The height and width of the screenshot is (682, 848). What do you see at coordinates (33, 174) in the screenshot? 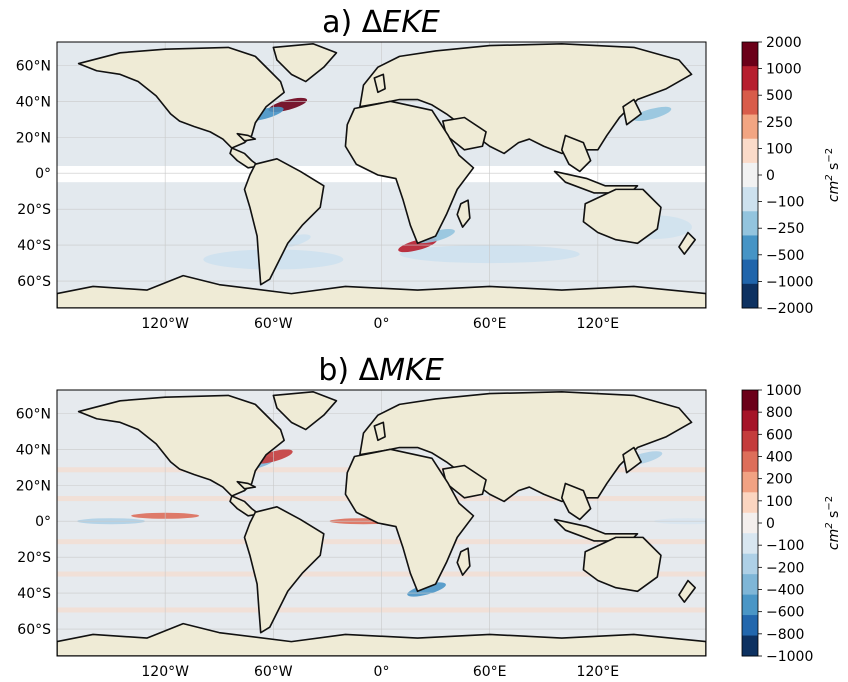
I see `panel-eke-y-ticks: 60°N 40°N 20°N 0° 20°S 40°S 60°S` at bounding box center [33, 174].